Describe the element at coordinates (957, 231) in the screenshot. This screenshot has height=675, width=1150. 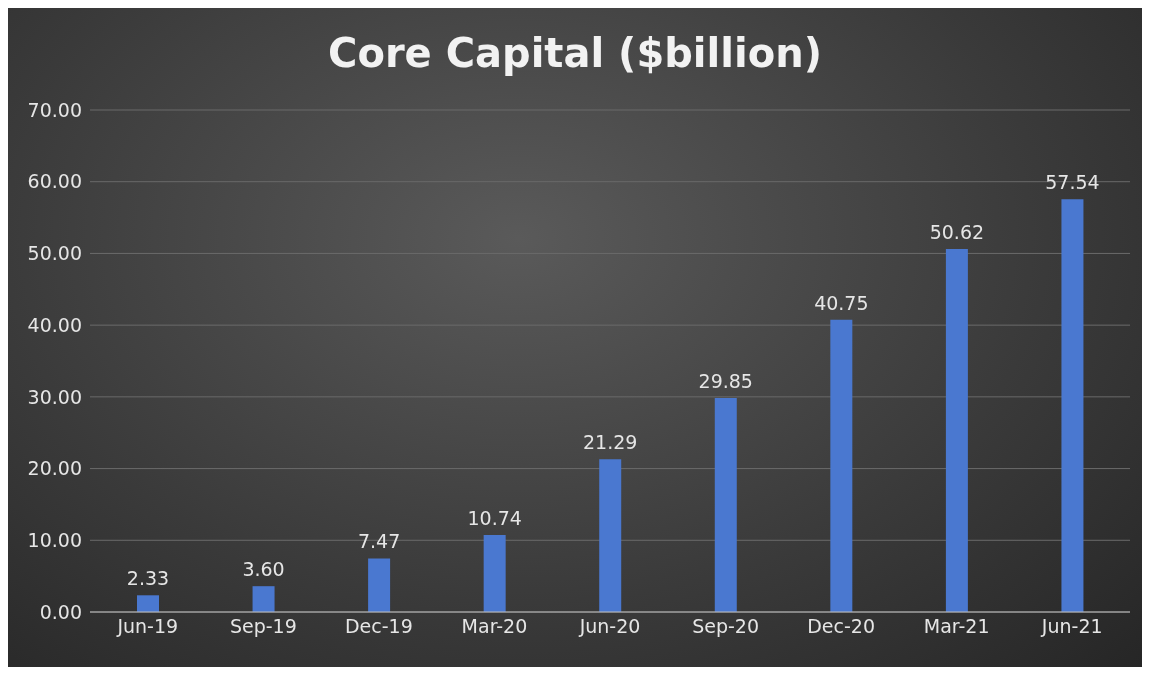
I see `data-label: 50.62` at that location.